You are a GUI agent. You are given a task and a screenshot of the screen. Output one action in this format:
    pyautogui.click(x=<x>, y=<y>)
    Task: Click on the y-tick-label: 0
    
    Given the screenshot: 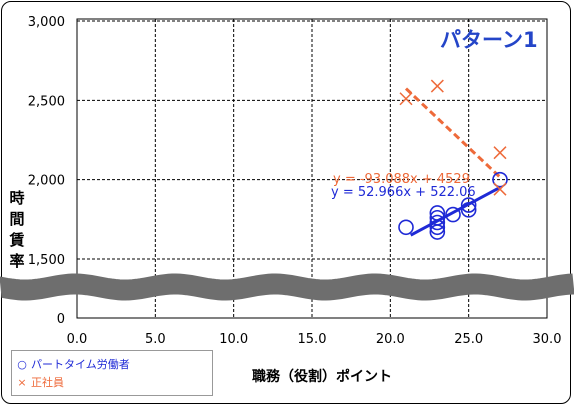 What is the action you would take?
    pyautogui.click(x=61, y=319)
    